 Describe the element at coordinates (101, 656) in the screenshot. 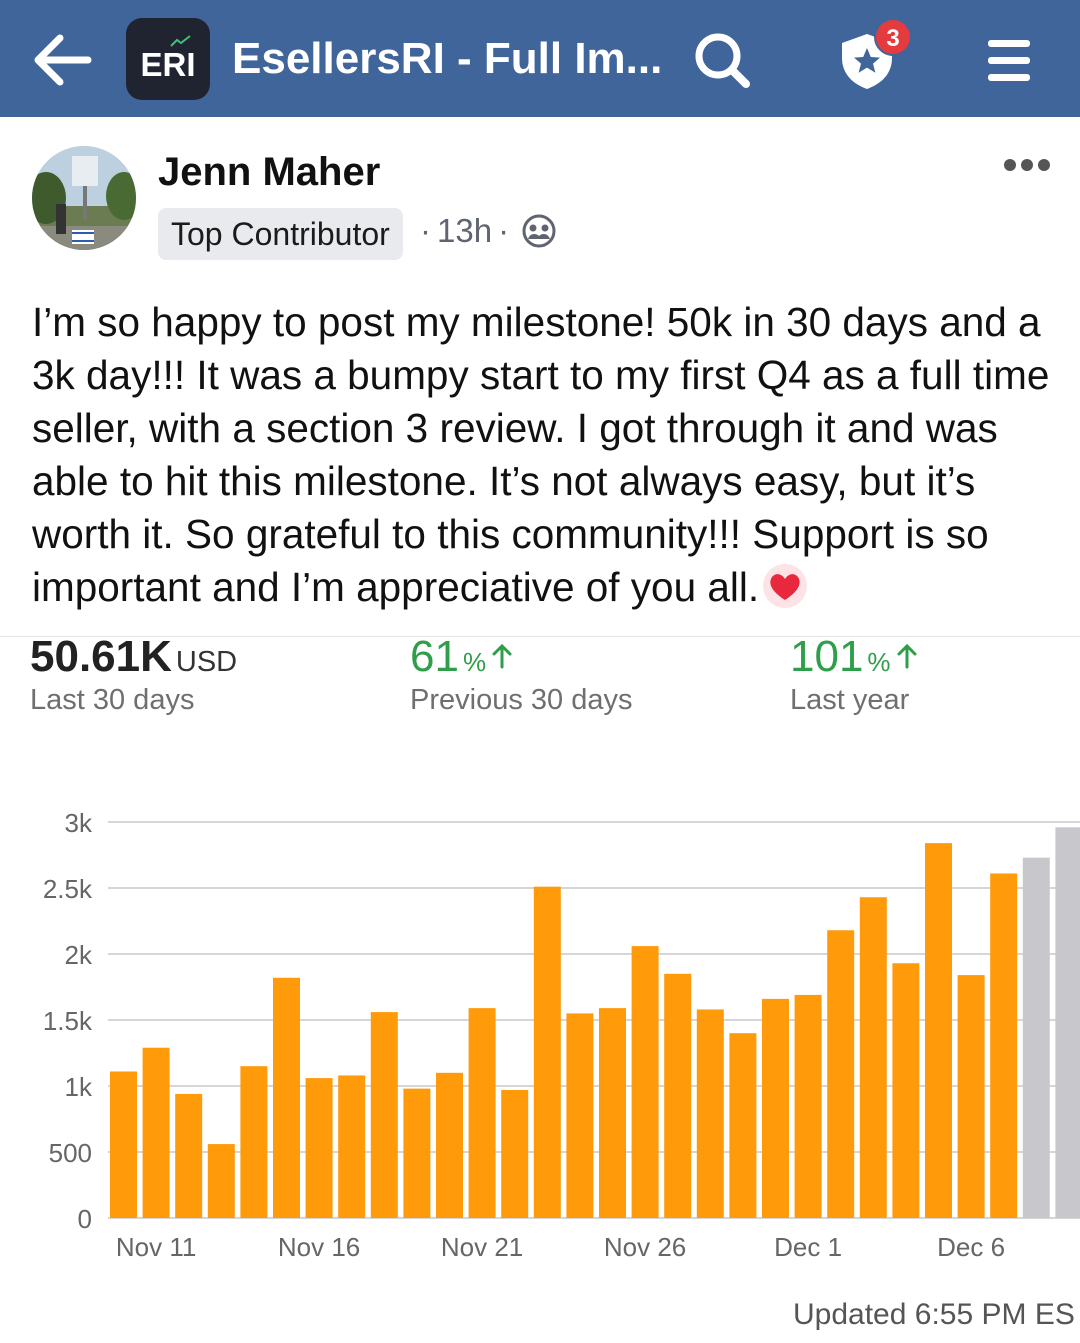

I see `stat-value: 50.61K` at that location.